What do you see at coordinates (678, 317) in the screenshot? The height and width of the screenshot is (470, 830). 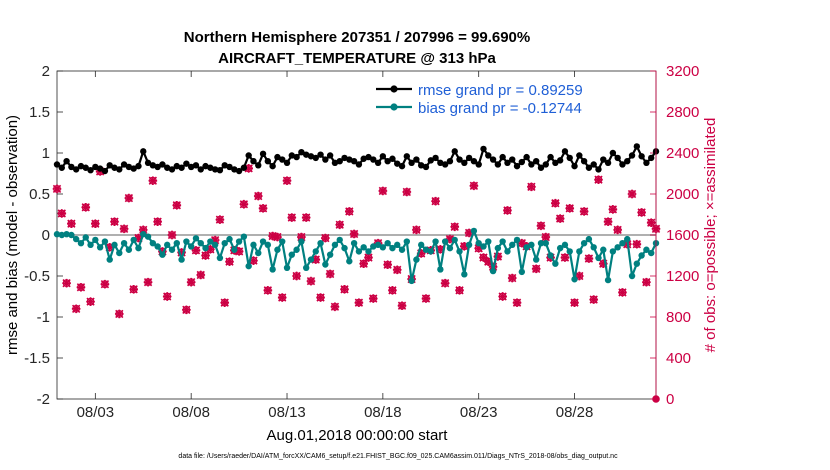 I see `y-right-tick-label: 800` at bounding box center [678, 317].